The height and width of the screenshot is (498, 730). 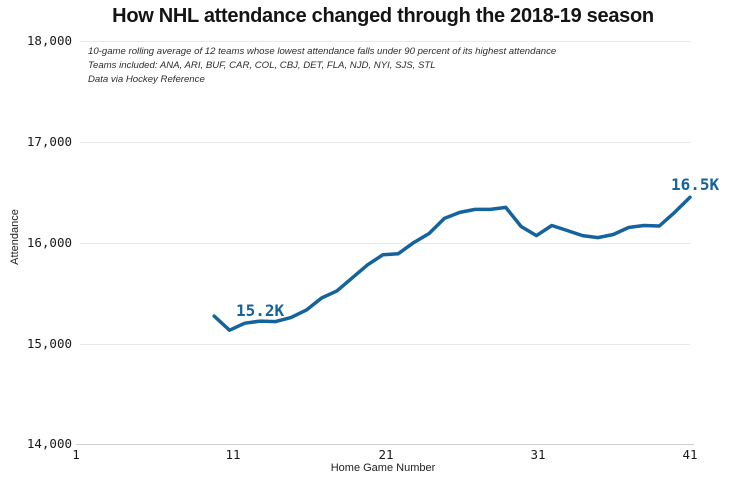 What do you see at coordinates (49, 40) in the screenshot?
I see `y-axis-tick-label: 18,000` at bounding box center [49, 40].